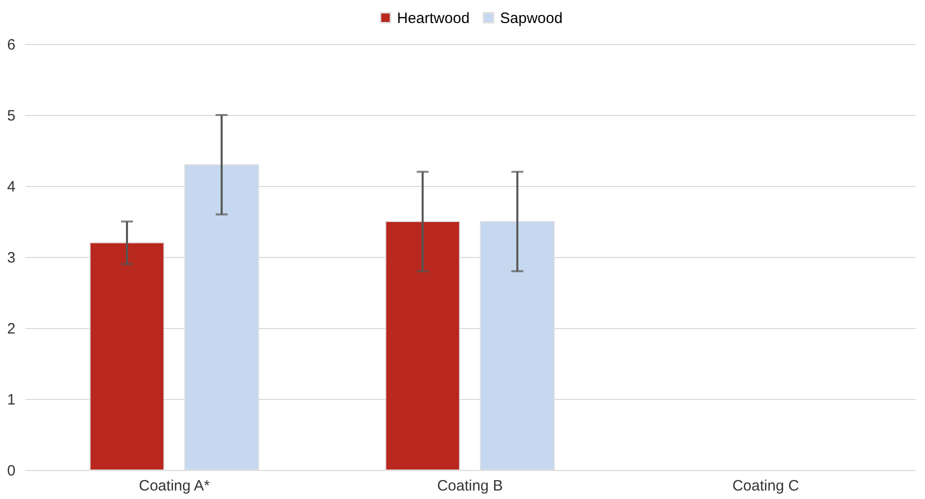  Describe the element at coordinates (174, 486) in the screenshot. I see `x-tick-label: Coating A*` at that location.